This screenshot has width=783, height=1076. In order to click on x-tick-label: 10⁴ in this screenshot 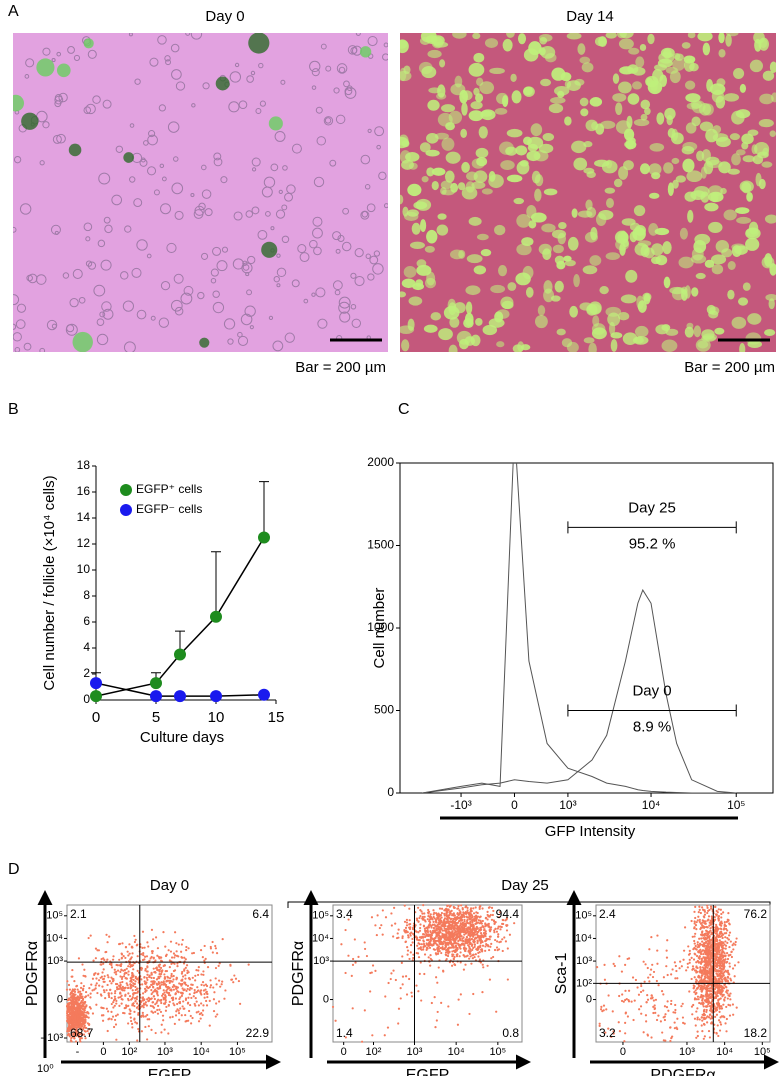, I will do `click(651, 805)`.